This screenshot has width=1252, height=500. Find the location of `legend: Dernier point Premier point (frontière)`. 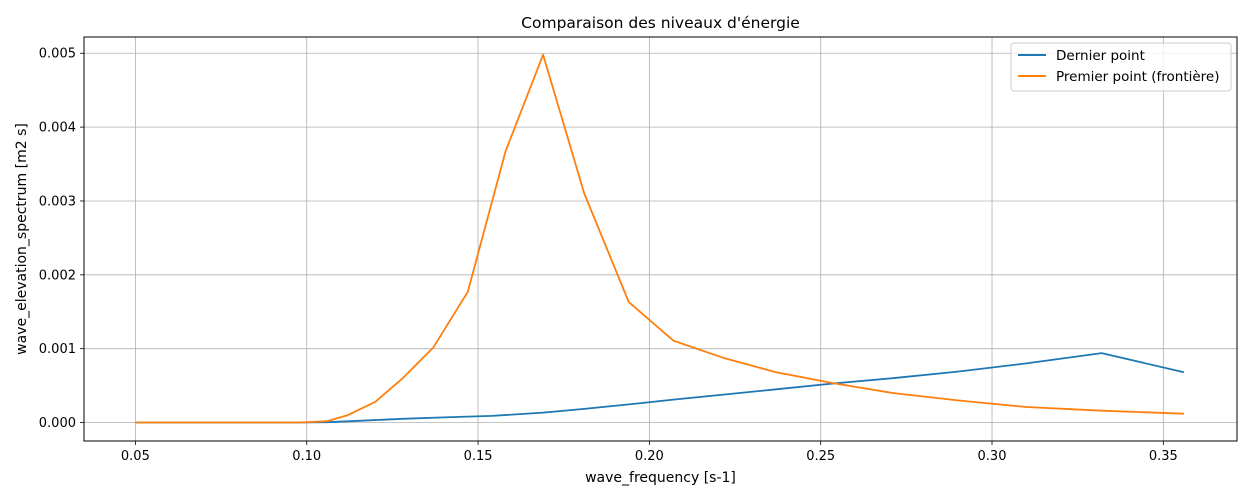

legend: Dernier point Premier point (frontière) is located at coordinates (1121, 67).